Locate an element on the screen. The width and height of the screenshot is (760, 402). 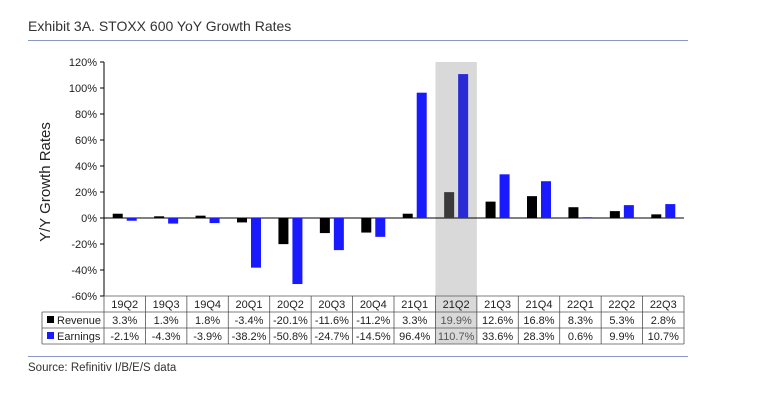
x-tick-label: 20Q1 is located at coordinates (249, 305).